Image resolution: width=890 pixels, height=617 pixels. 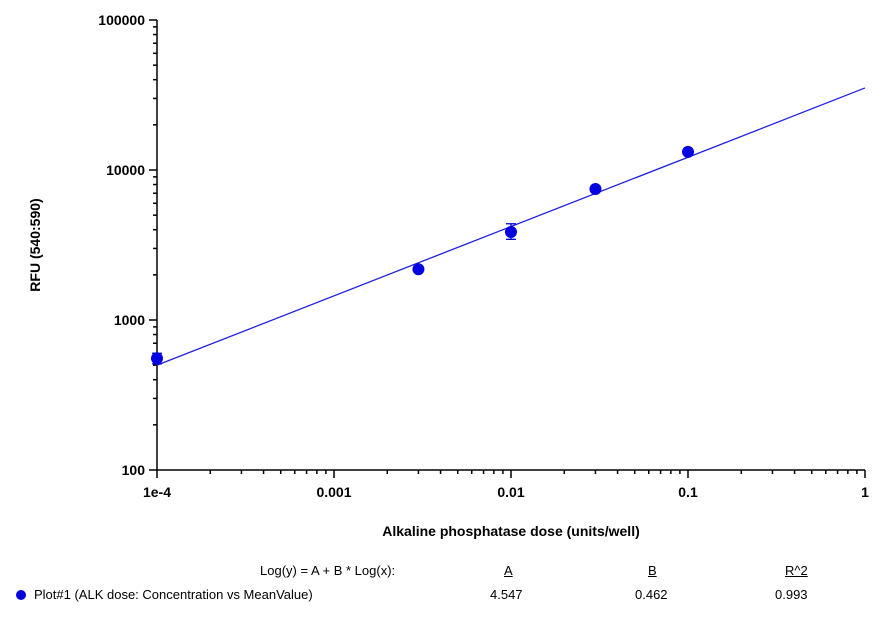 What do you see at coordinates (157, 492) in the screenshot?
I see `x-tick-label: 1e-4` at bounding box center [157, 492].